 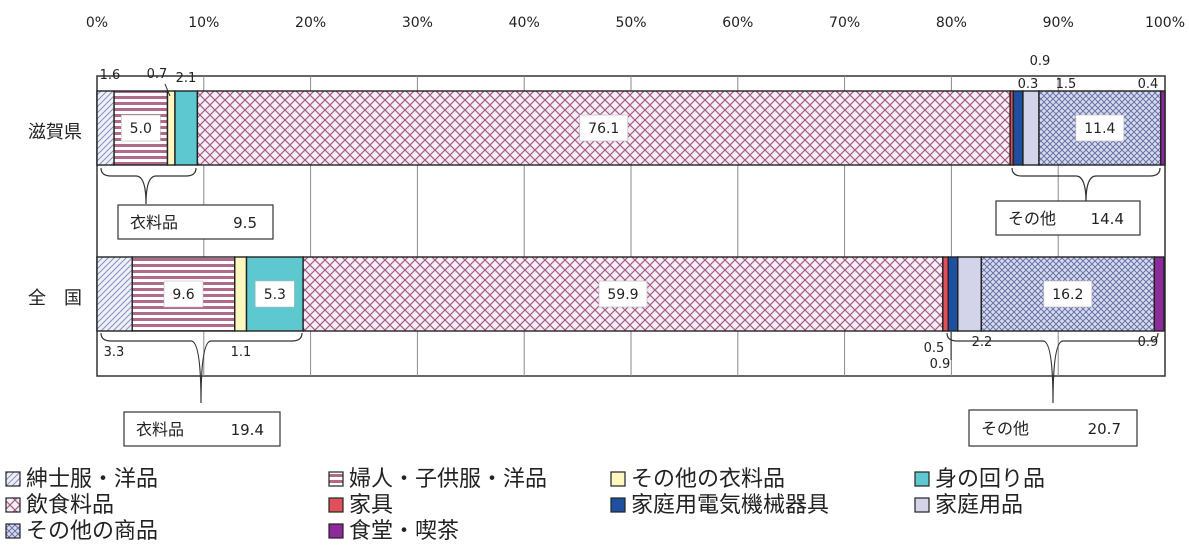 I want to click on x-tick-label: 90%, so click(x=1058, y=23).